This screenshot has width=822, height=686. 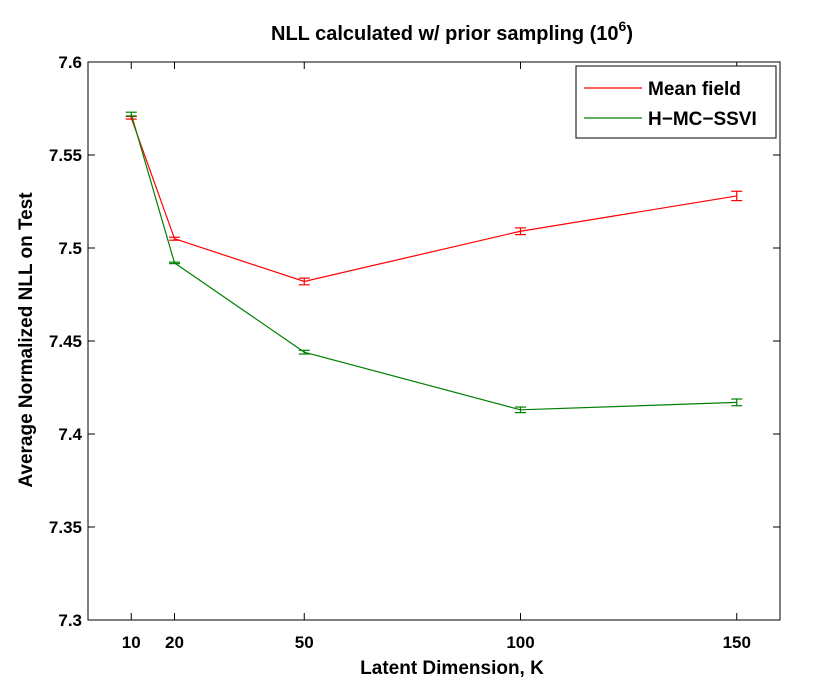 I want to click on y-tick-label-5: 7.55, so click(x=65, y=155).